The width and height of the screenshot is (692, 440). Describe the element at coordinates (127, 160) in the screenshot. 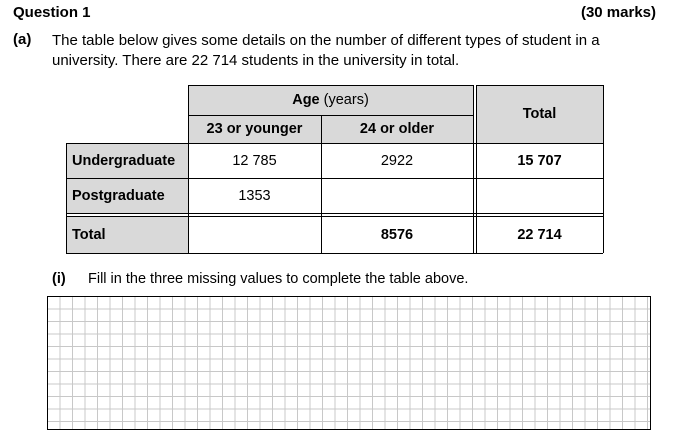

I see `row-label-undergraduate: Undergraduate` at that location.